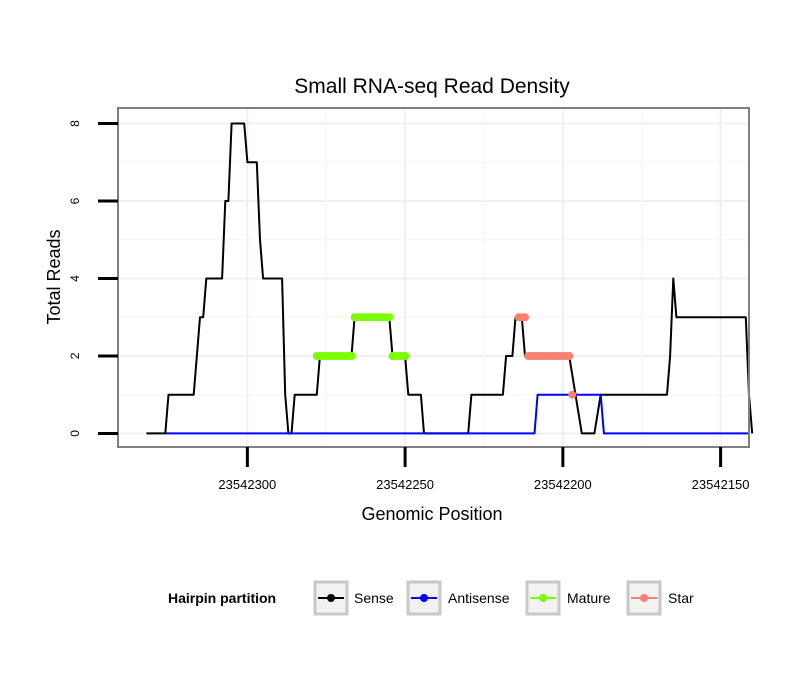 This screenshot has height=690, width=810. I want to click on x-tick-label: 23542300, so click(247, 484).